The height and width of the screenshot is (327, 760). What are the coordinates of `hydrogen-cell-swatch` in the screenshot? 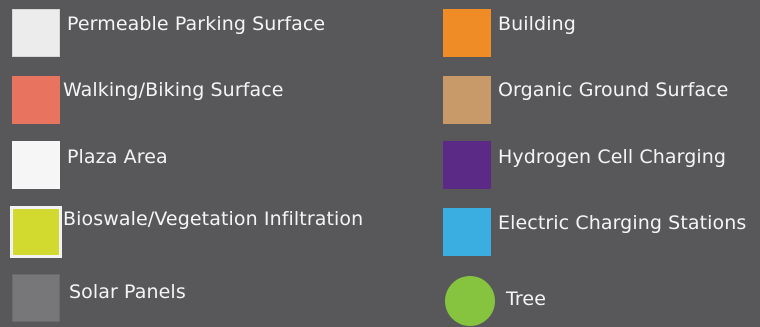 It's located at (467, 165).